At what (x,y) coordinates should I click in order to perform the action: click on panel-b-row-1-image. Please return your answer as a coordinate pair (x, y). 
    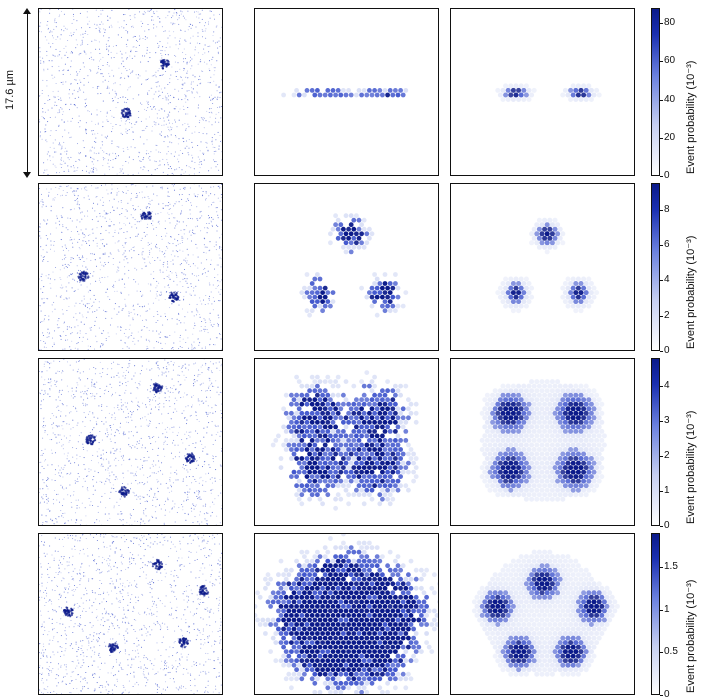
    Looking at the image, I should click on (347, 92).